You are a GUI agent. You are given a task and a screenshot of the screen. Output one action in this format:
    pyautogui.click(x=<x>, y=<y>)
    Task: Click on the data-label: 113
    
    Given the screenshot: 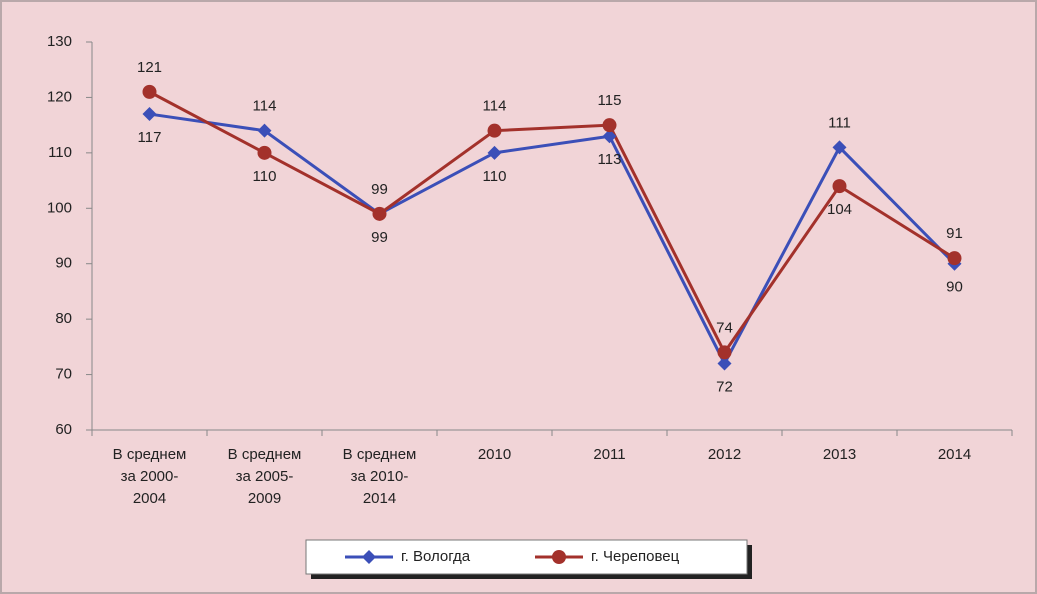 What is the action you would take?
    pyautogui.click(x=610, y=159)
    